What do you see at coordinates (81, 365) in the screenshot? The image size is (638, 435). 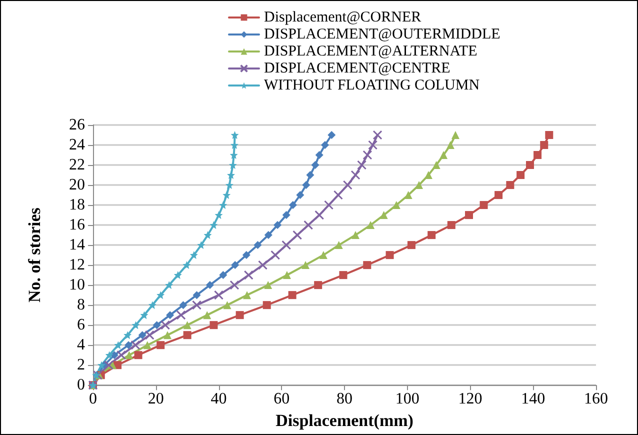 I see `y-tick-label: 2` at bounding box center [81, 365].